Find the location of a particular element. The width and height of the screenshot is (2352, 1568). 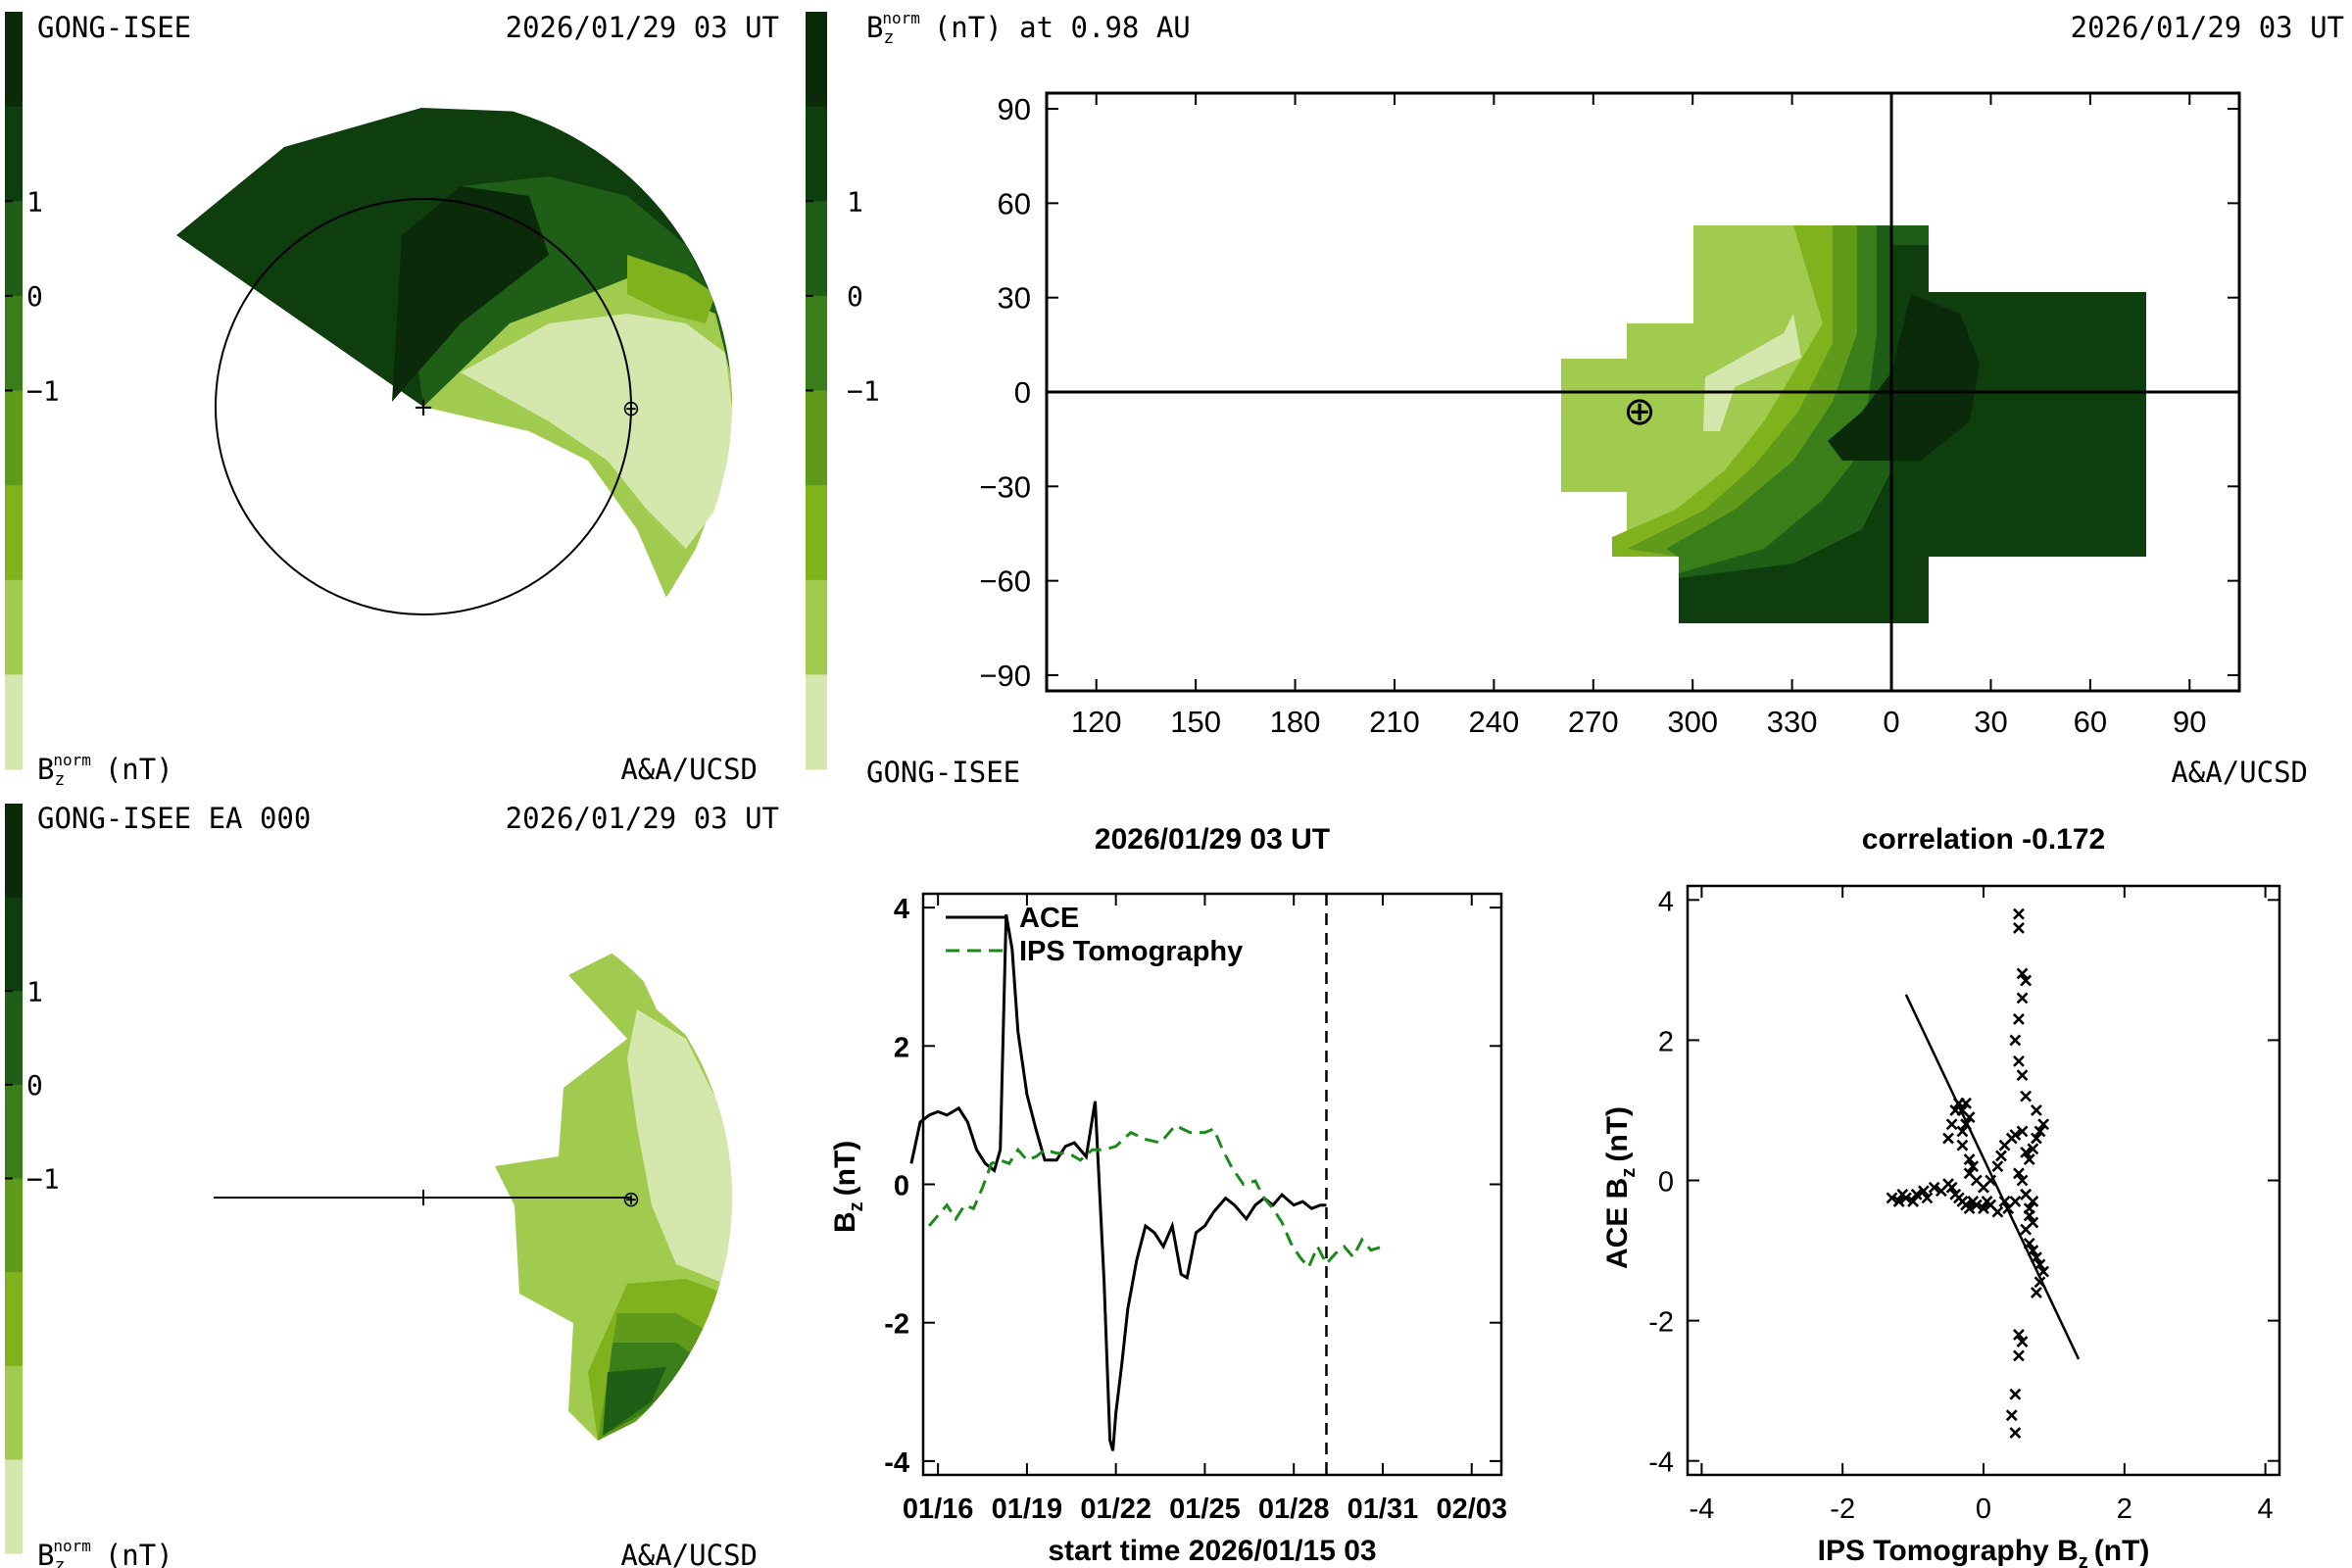

map-credit-right: A&A/UCSD is located at coordinates (2239, 772).